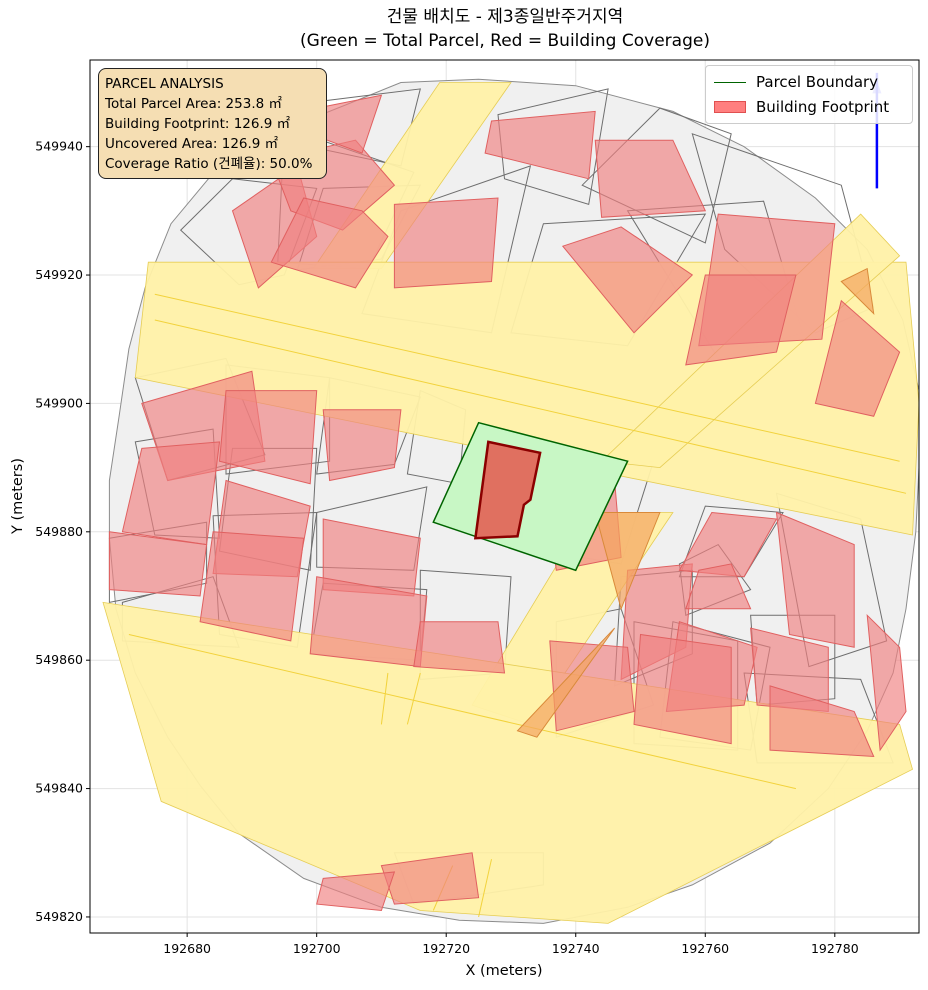 This screenshot has height=990, width=928. What do you see at coordinates (198, 124) in the screenshot?
I see `analysis-line-footprint: Building Footprint: 126.9 ㎡` at bounding box center [198, 124].